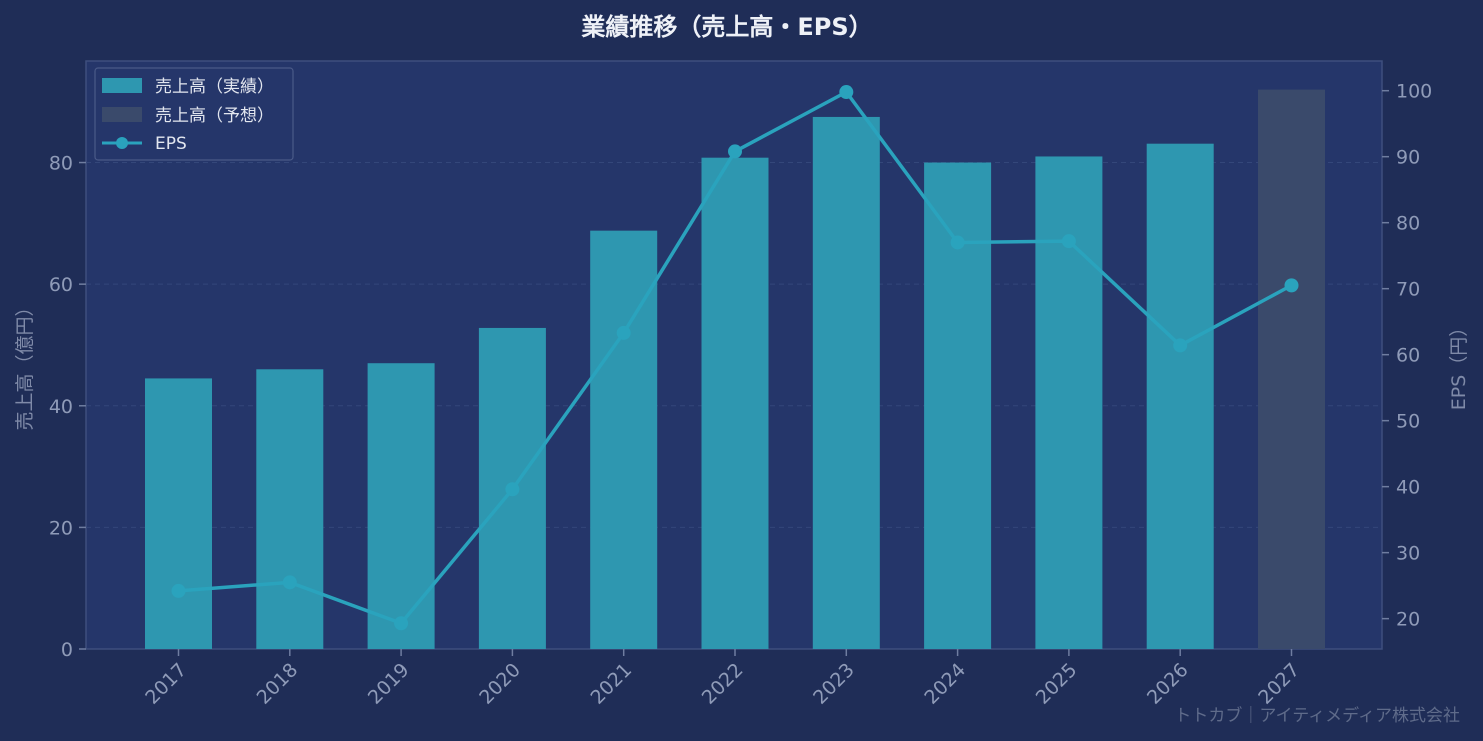 The height and width of the screenshot is (741, 1483). I want to click on legend-box, so click(194, 114).